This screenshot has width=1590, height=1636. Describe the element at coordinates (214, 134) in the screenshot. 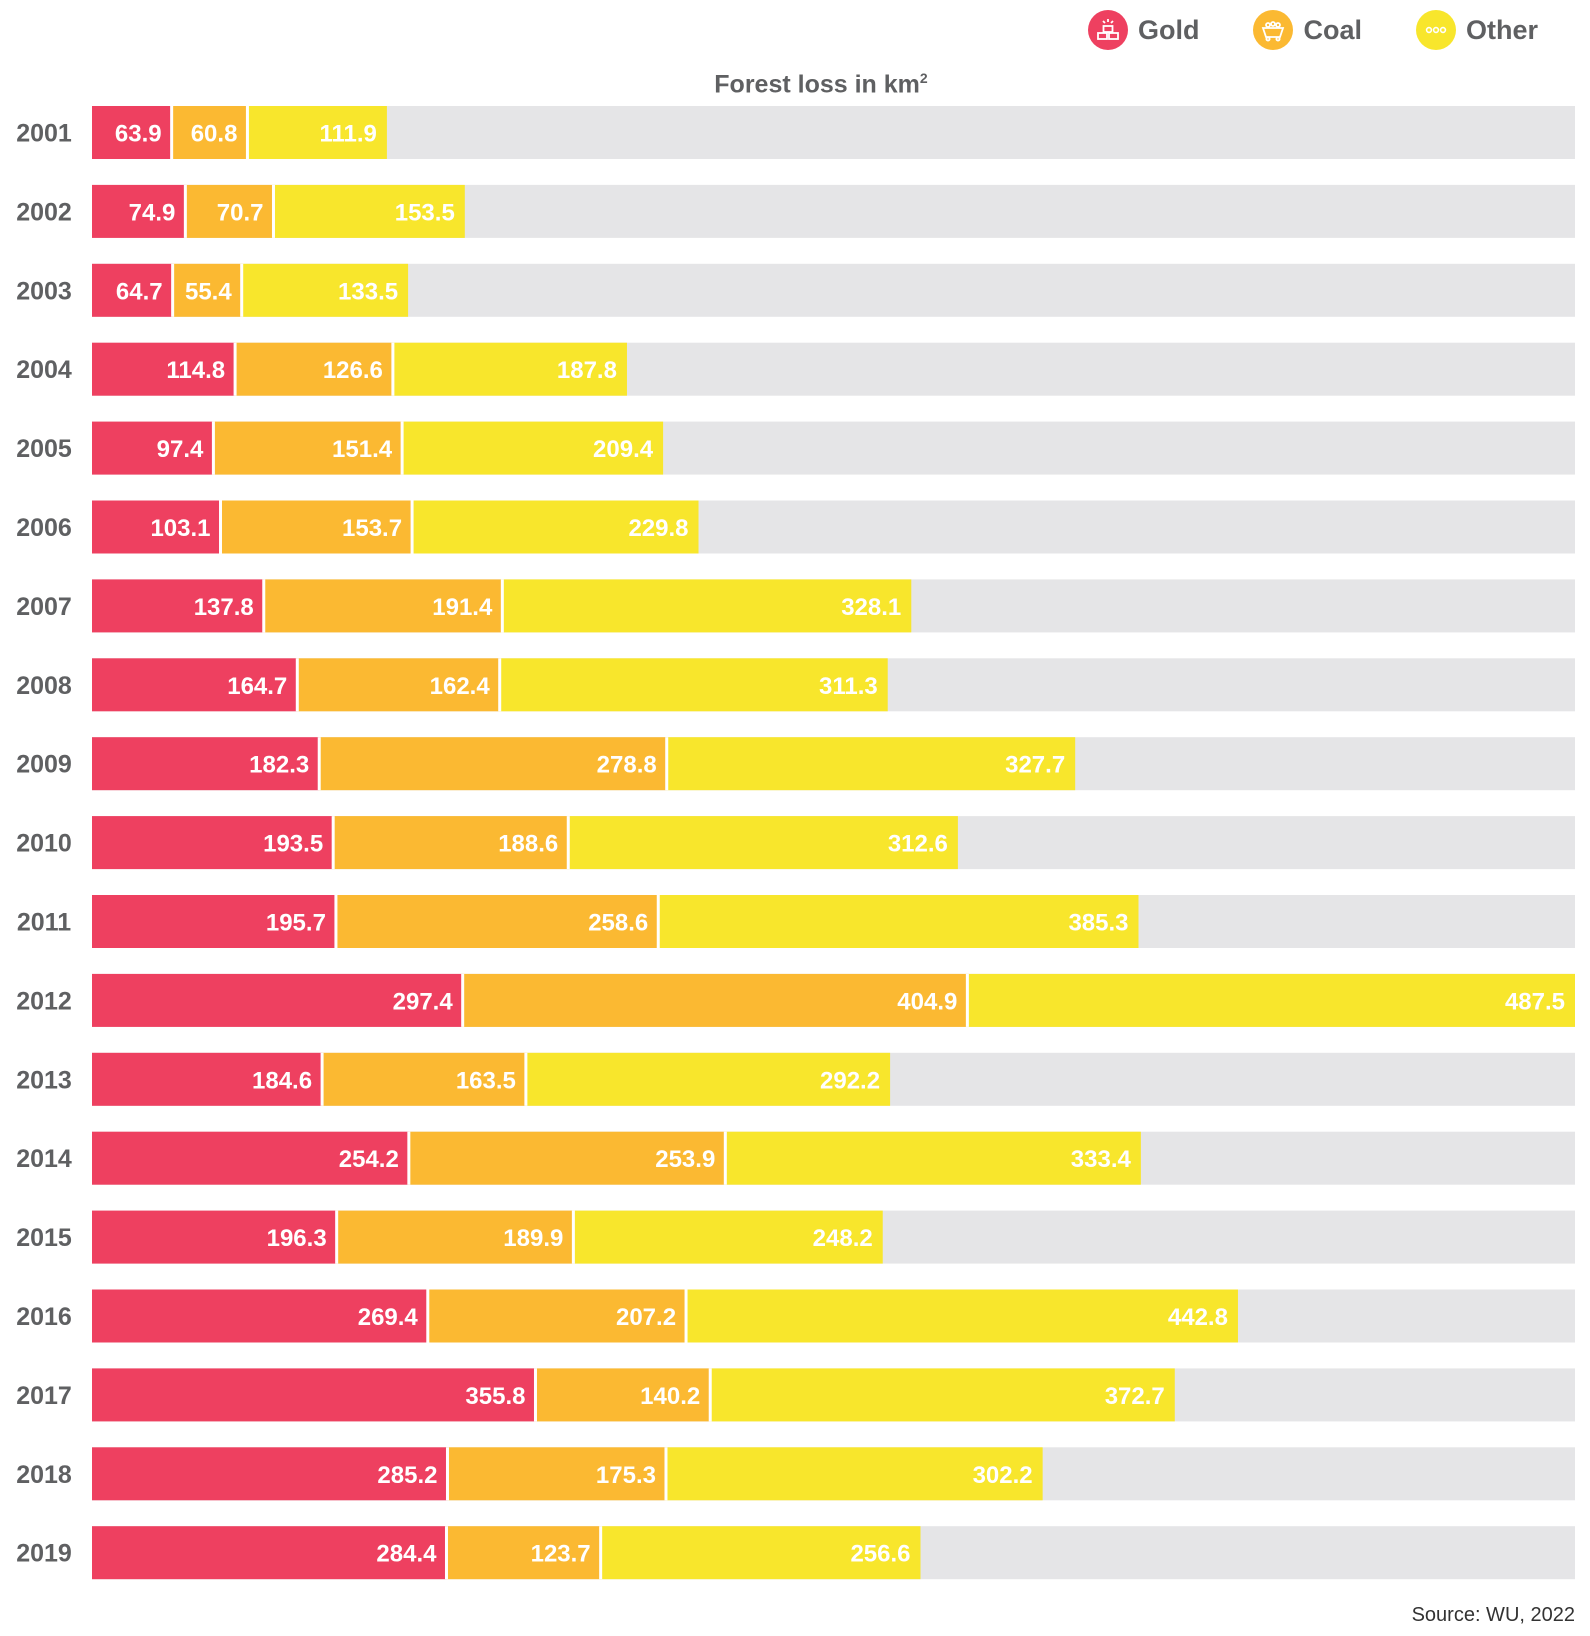

I see `value-label-coal: 60.8` at that location.